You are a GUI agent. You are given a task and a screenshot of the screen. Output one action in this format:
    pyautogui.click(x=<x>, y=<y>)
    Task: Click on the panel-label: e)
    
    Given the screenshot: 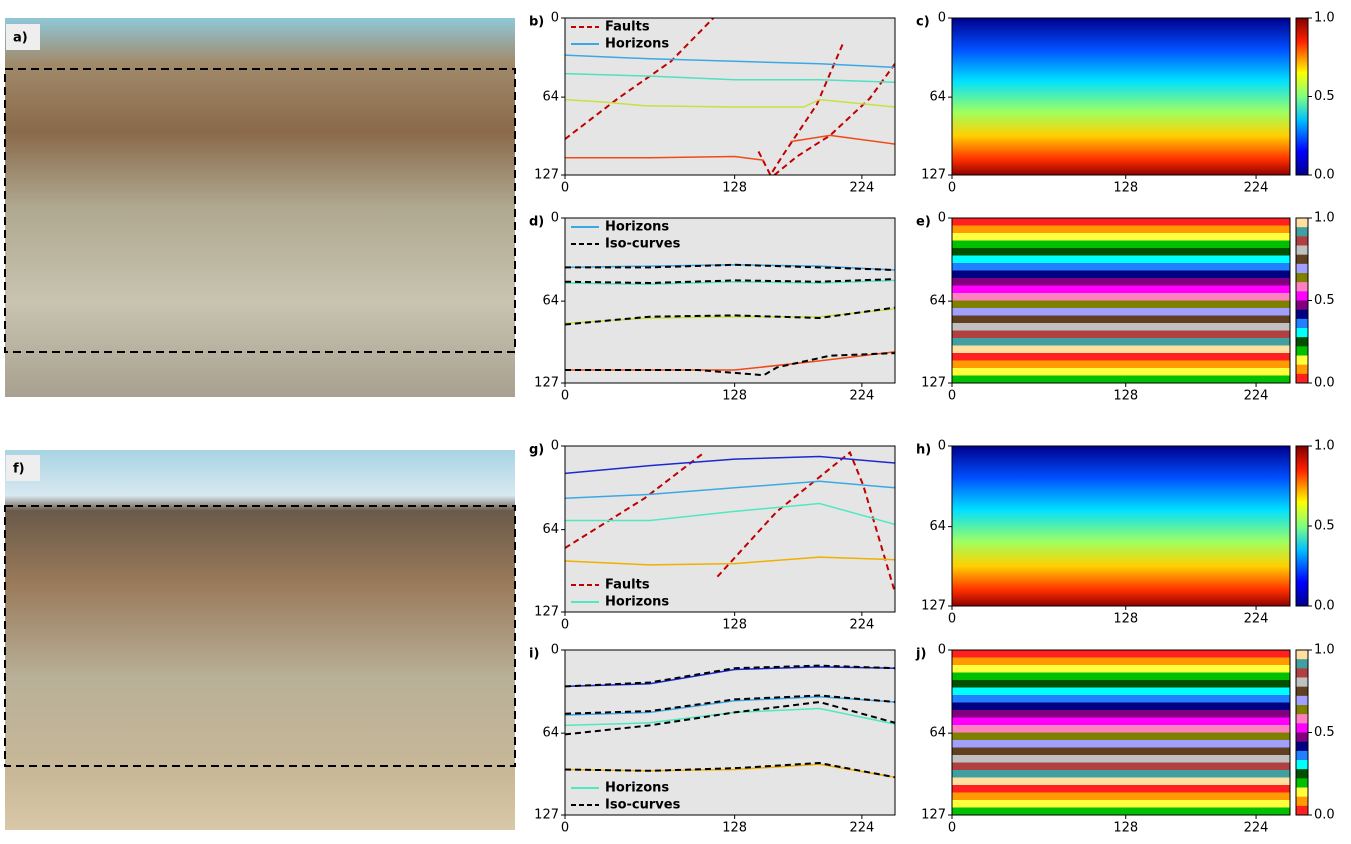 What is the action you would take?
    pyautogui.click(x=923, y=222)
    